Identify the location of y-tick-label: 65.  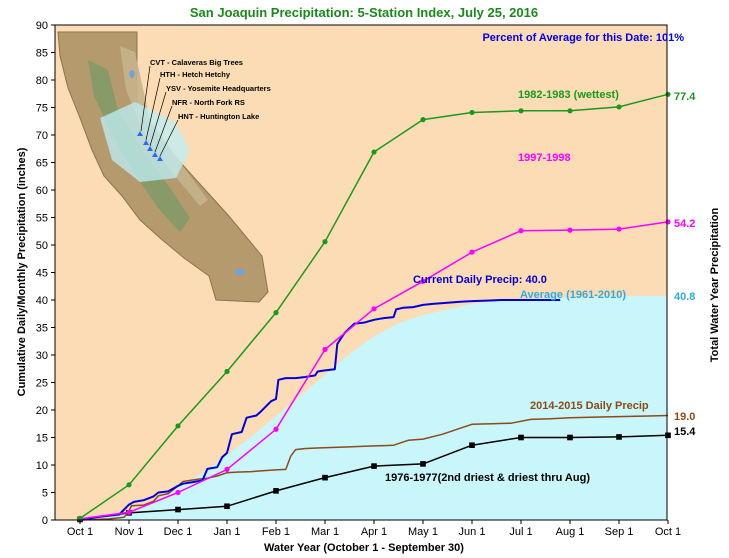
(42, 164).